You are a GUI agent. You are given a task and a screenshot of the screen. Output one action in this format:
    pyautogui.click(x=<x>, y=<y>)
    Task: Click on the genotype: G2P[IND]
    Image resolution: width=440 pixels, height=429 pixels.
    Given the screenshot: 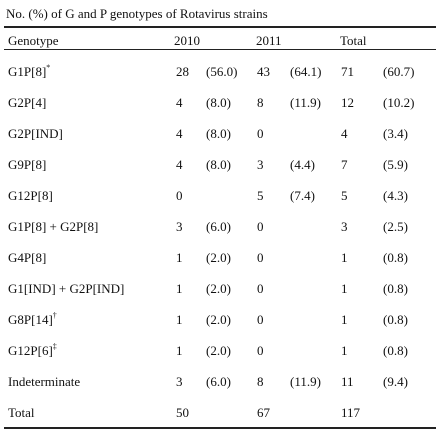 What is the action you would take?
    pyautogui.click(x=35, y=133)
    